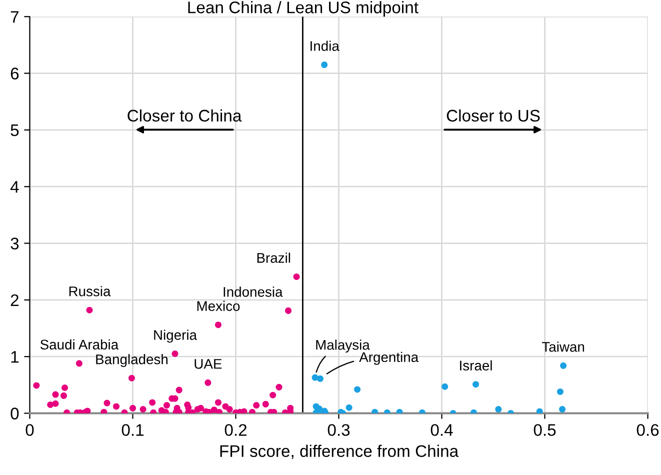 This screenshot has height=475, width=661. What do you see at coordinates (647, 430) in the screenshot?
I see `x-tick-label: 0.6` at bounding box center [647, 430].